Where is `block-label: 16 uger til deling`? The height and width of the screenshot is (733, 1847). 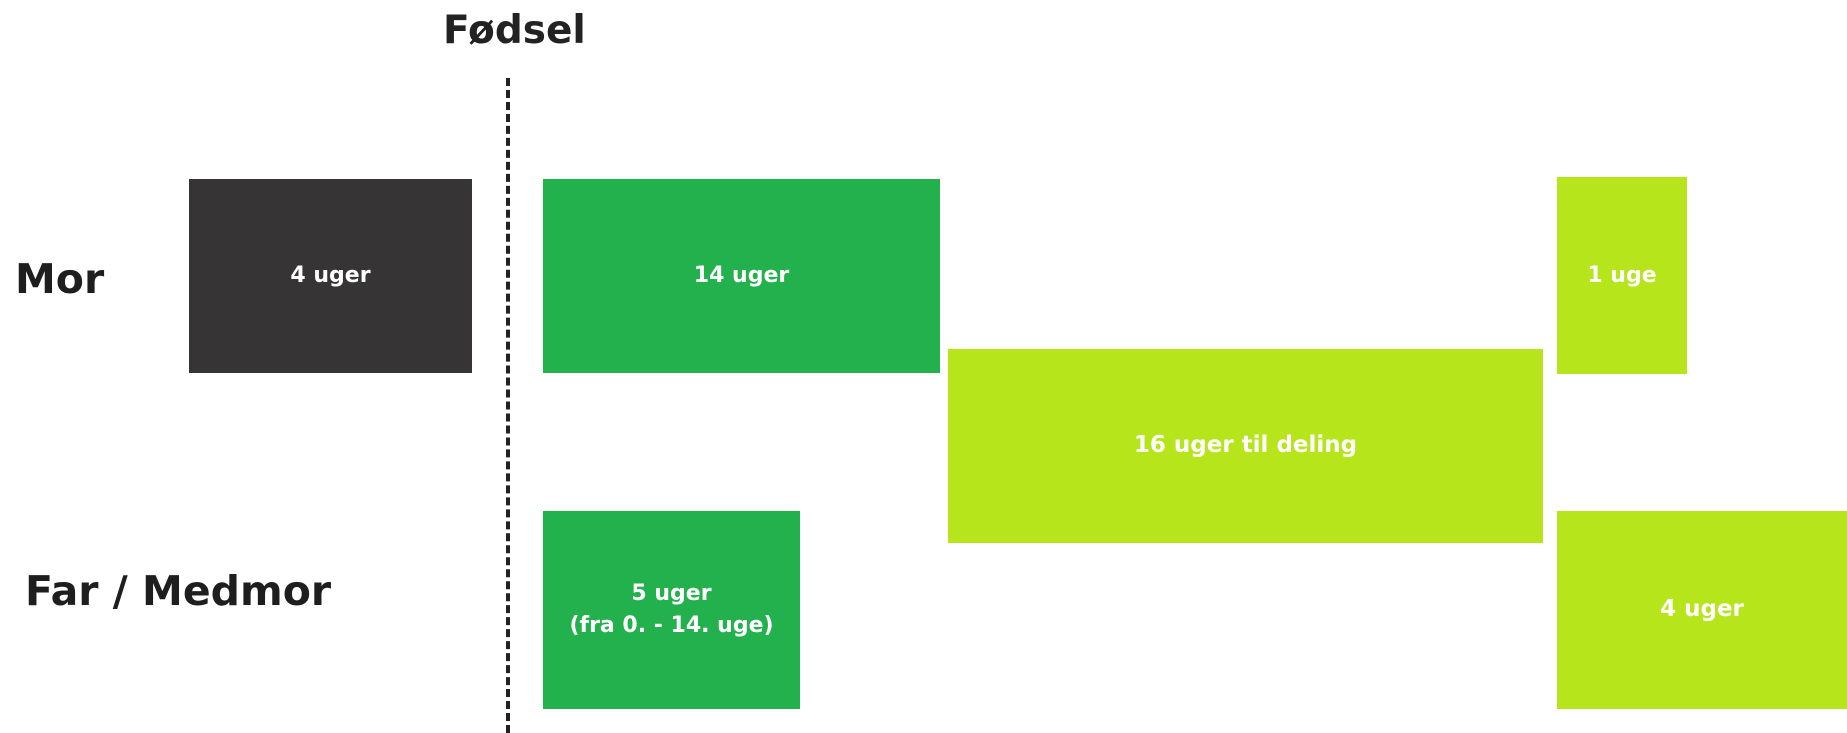
block-label: 16 uger til deling is located at coordinates (1245, 445).